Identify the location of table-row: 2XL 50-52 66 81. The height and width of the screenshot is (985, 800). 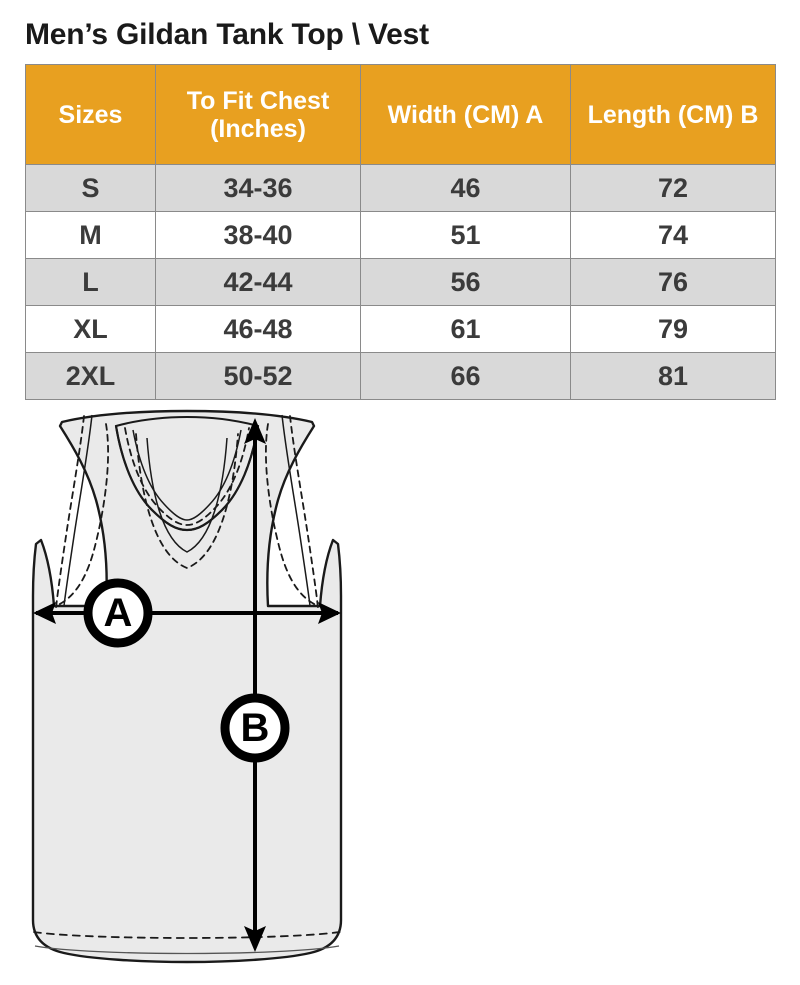
(400, 376).